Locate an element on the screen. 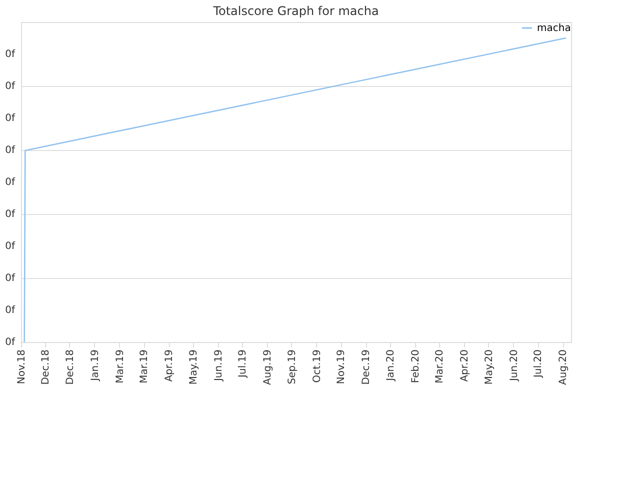  legend-label: macha is located at coordinates (554, 28).